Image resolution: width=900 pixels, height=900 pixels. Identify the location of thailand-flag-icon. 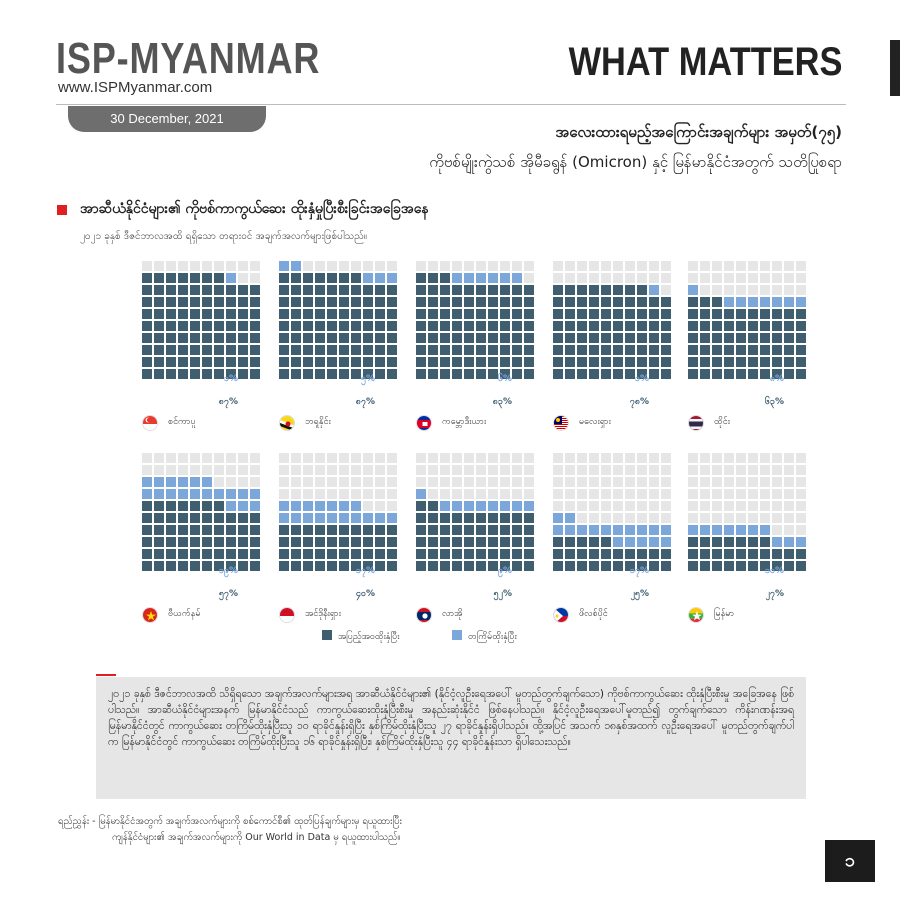
(696, 423).